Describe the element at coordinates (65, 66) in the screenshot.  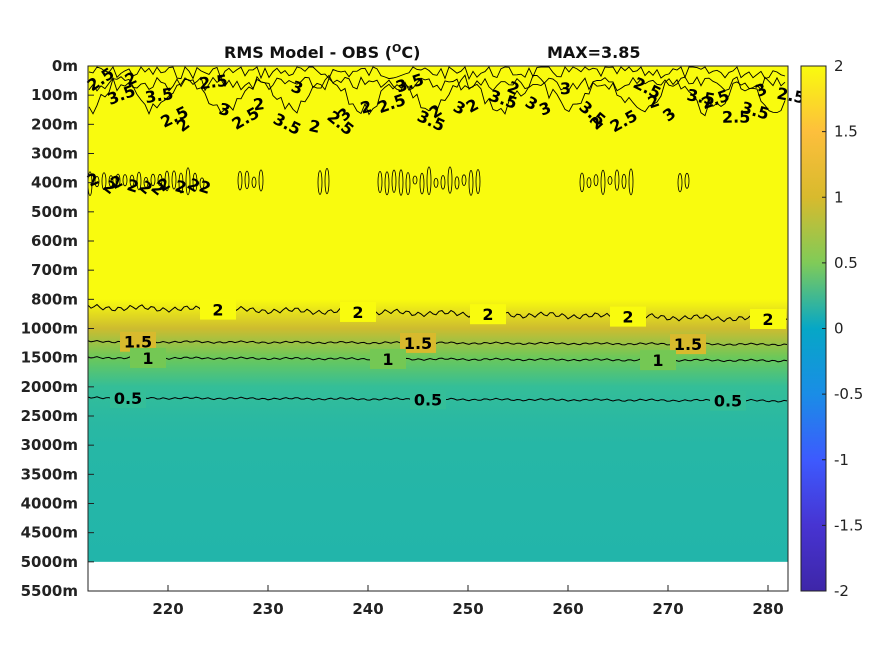
I see `y-tick-label: 0m` at that location.